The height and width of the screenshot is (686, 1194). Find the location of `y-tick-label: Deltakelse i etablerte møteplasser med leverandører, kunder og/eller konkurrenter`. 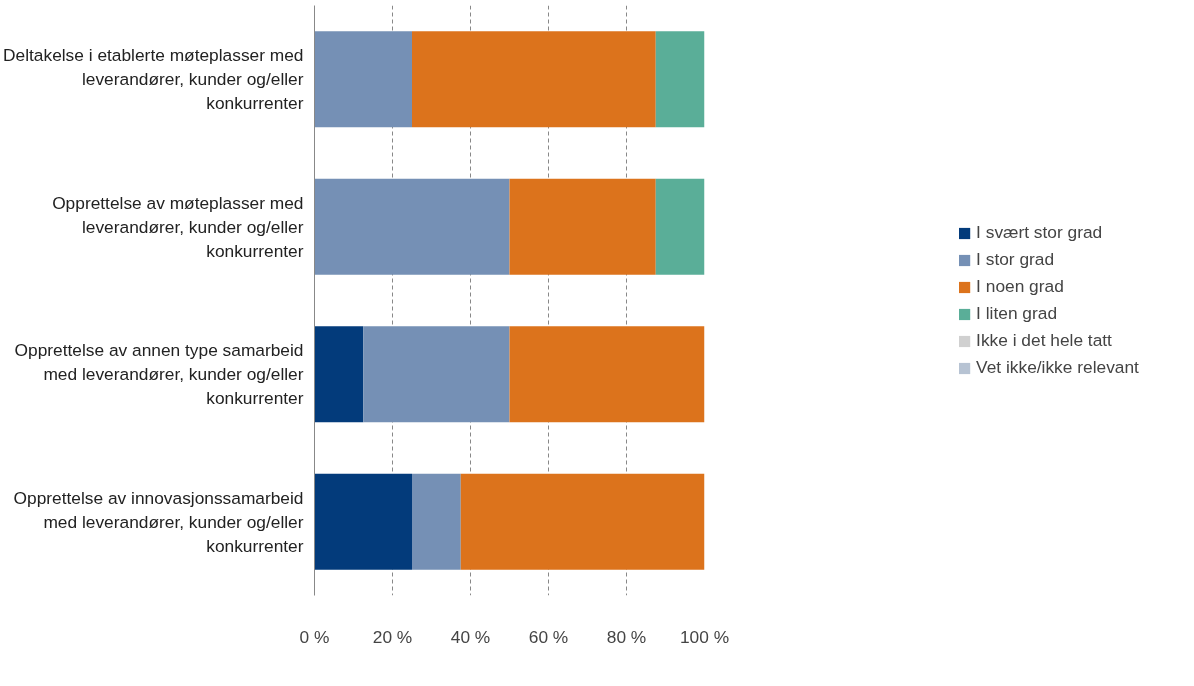

y-tick-label: Deltakelse i etablerte møteplasser med leverandører, kunder og/eller konkurrenter is located at coordinates (153, 79).